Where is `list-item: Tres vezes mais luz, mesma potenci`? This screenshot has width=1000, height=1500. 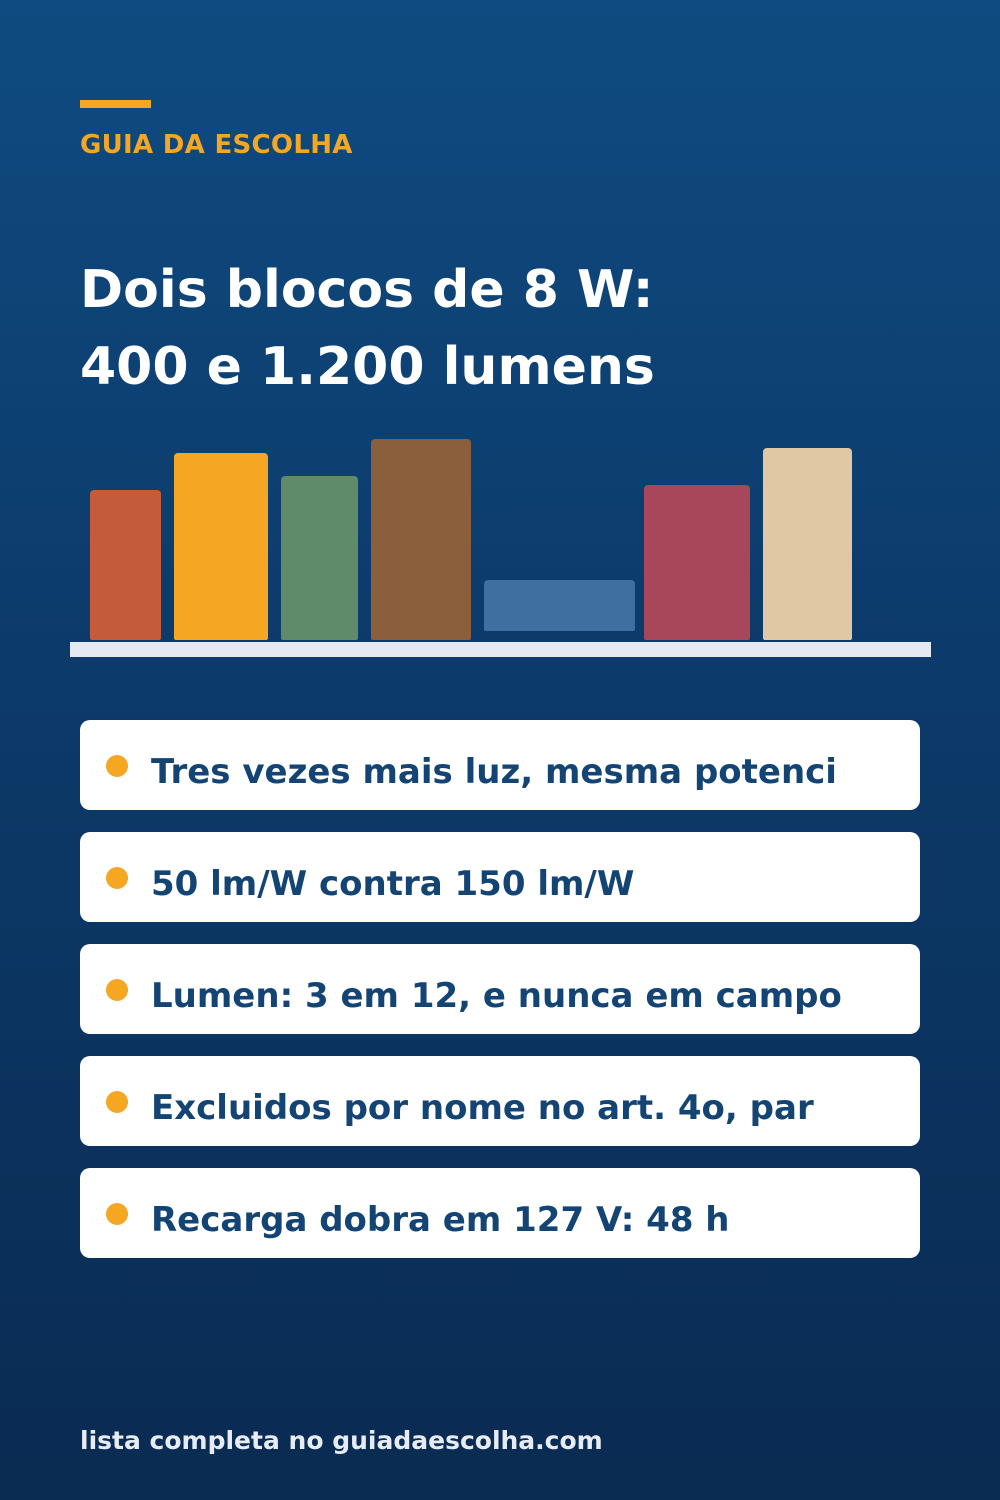 list-item: Tres vezes mais luz, mesma potenci is located at coordinates (500, 765).